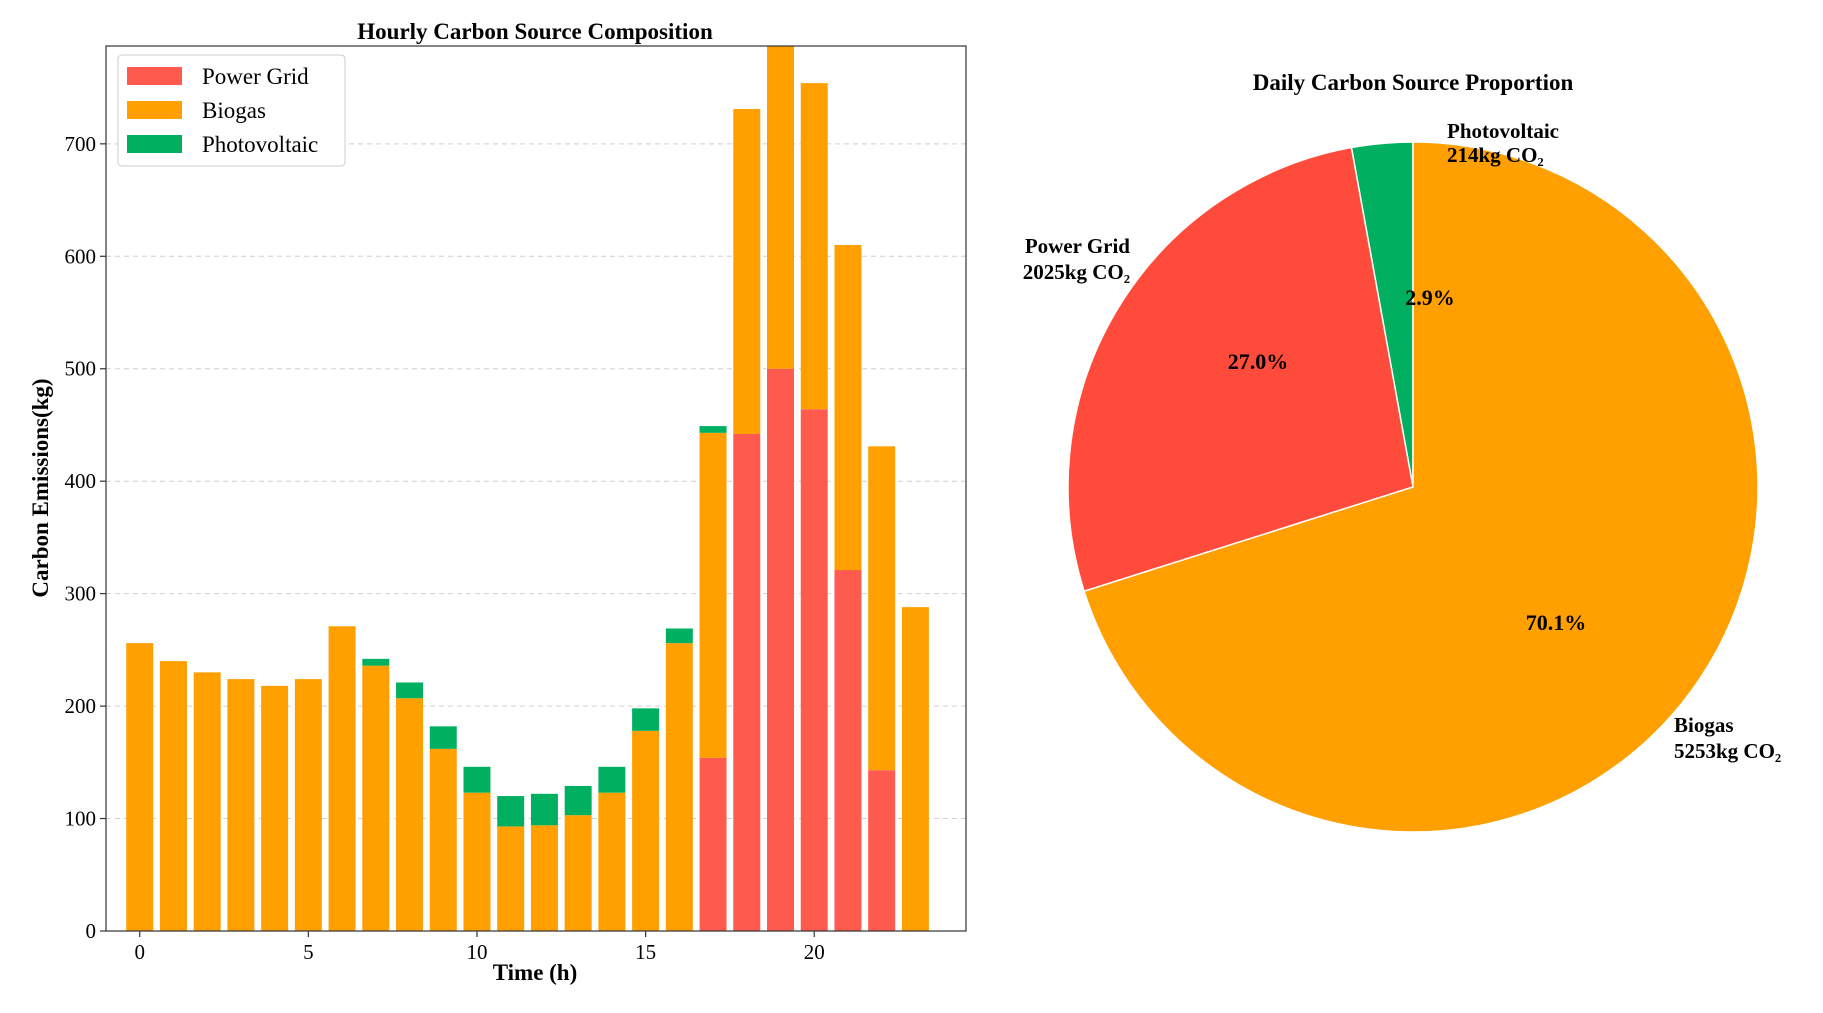  I want to click on y-axis-ticks: 0 100 200 300 400 500 600 700, so click(85, 537).